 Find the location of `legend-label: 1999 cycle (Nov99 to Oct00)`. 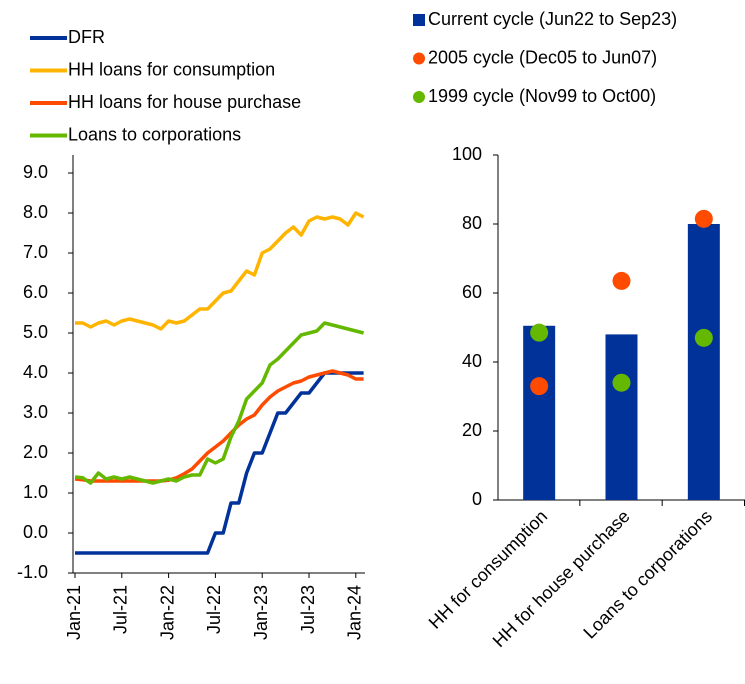

legend-label: 1999 cycle (Nov99 to Oct00) is located at coordinates (542, 96).